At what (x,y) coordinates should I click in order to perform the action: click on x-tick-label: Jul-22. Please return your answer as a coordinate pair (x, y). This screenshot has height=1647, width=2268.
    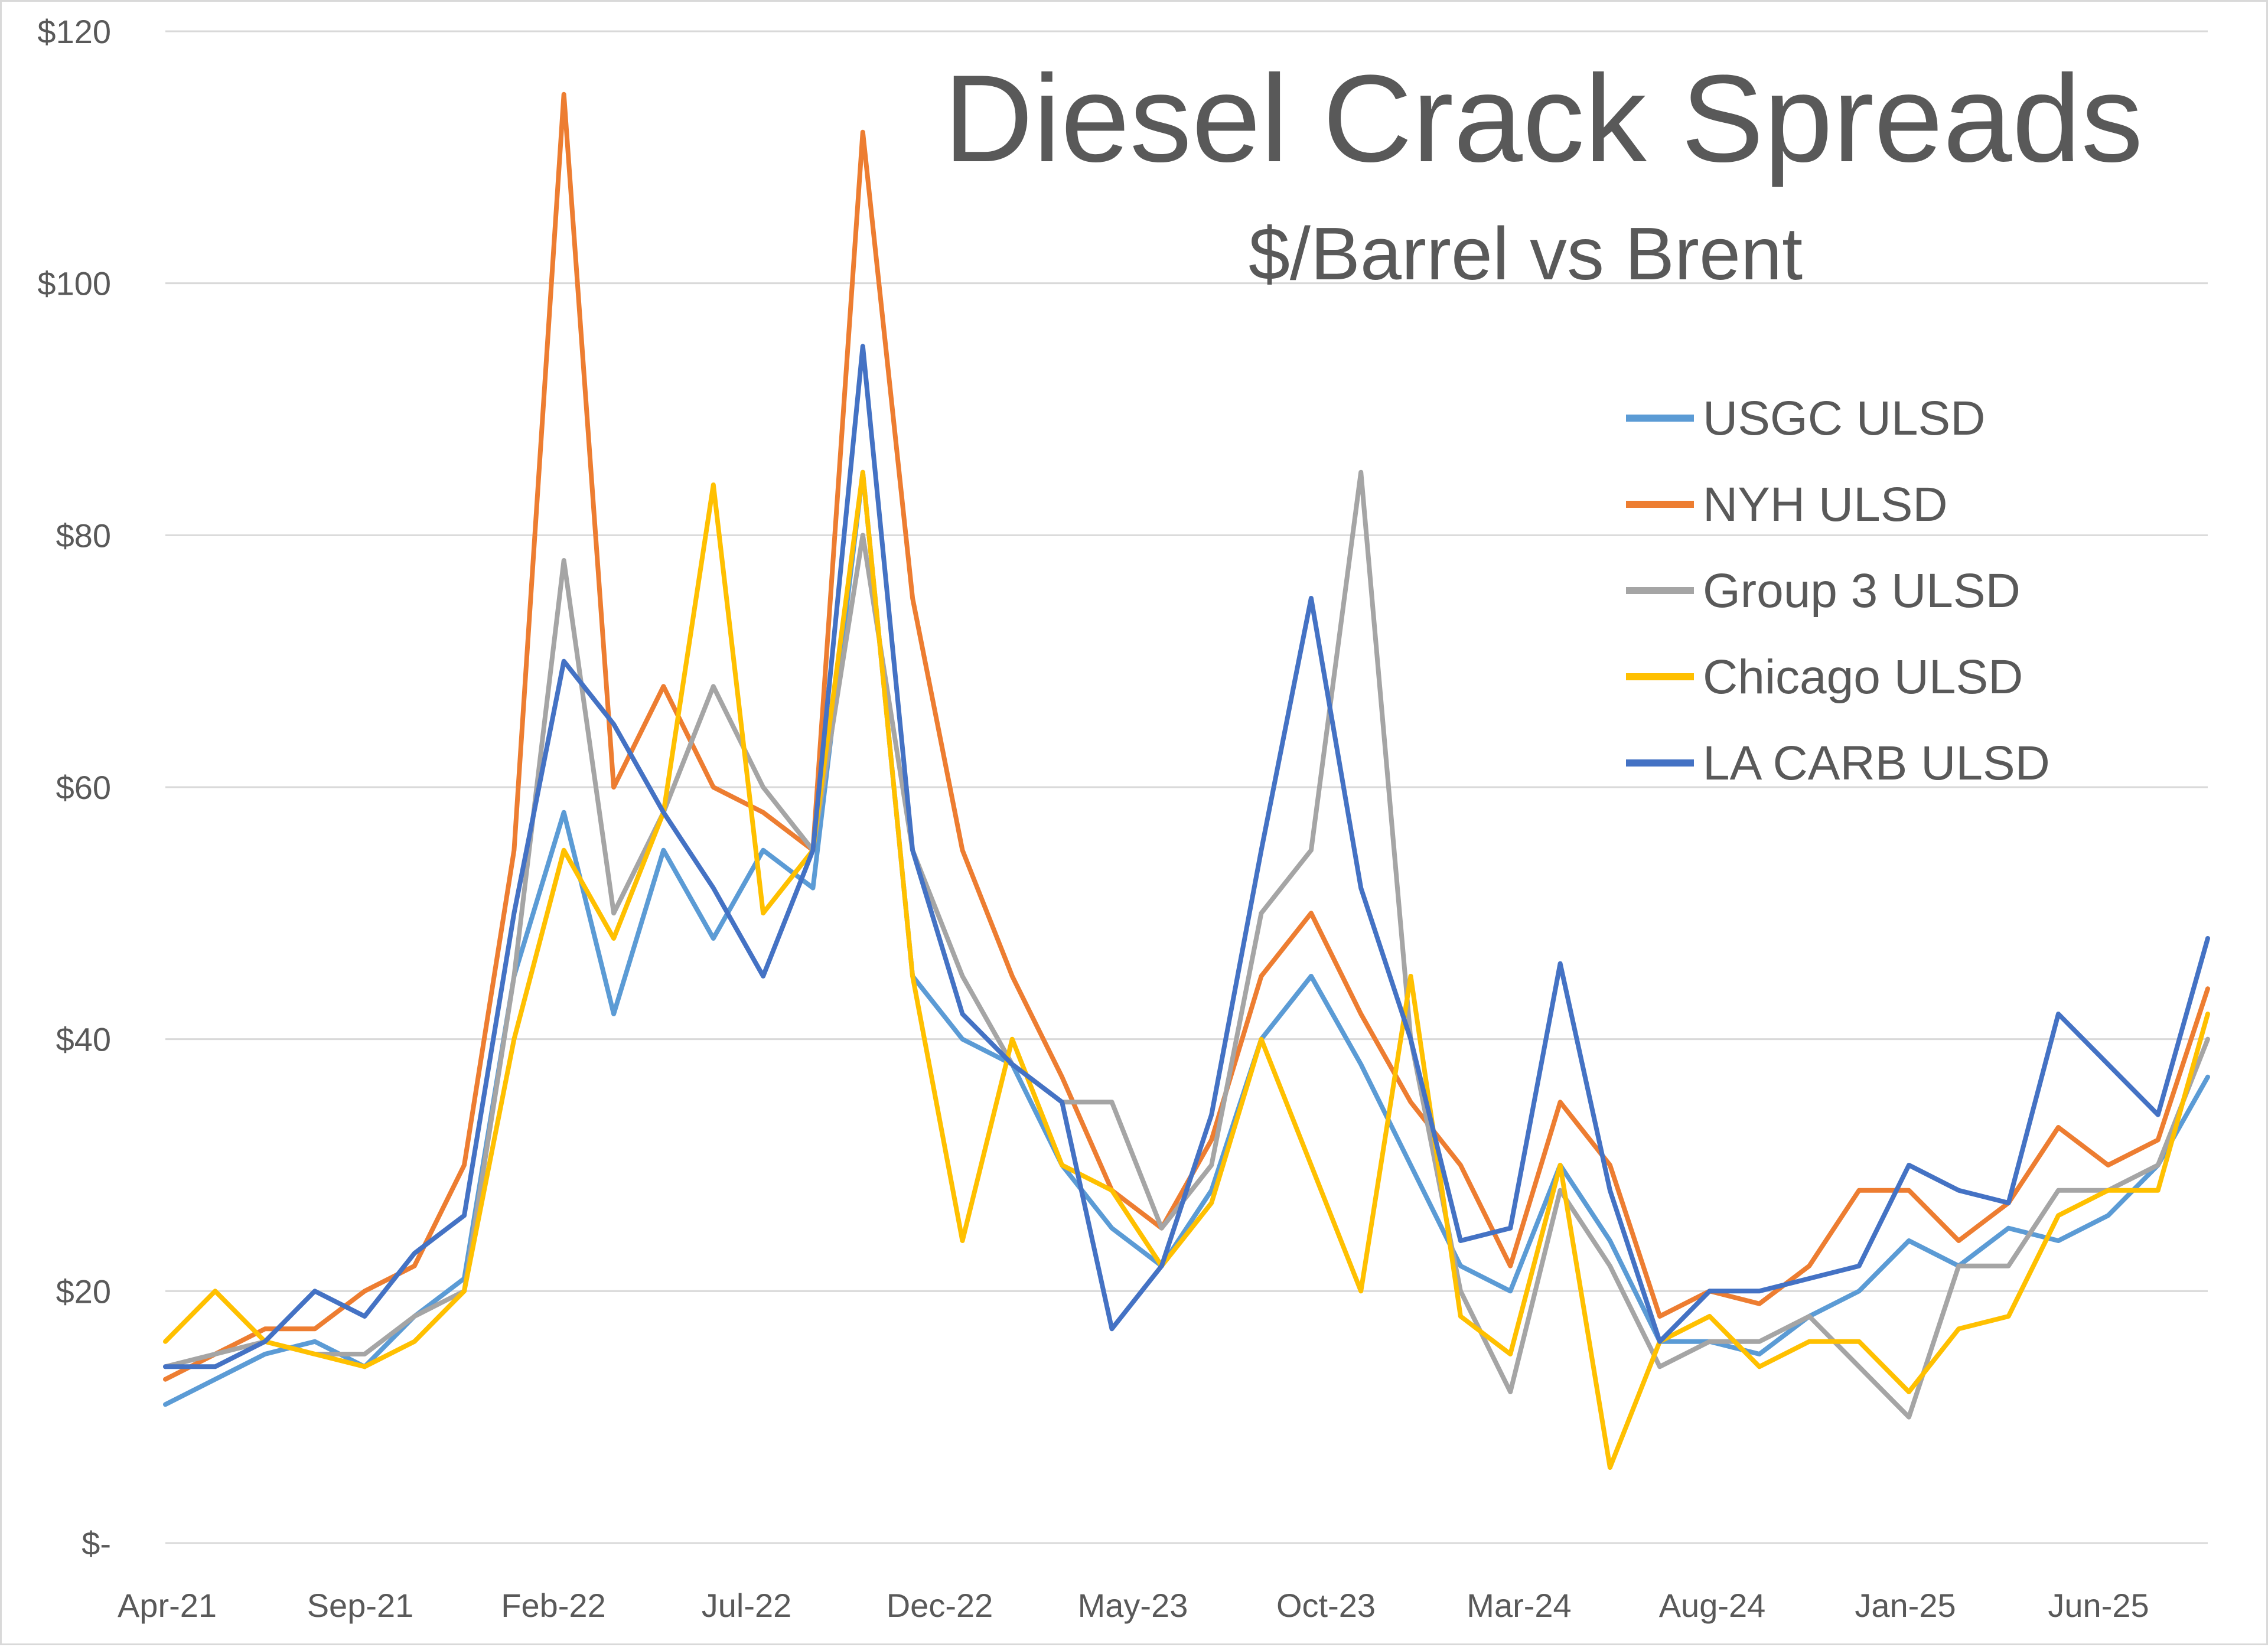
    Looking at the image, I should click on (747, 1605).